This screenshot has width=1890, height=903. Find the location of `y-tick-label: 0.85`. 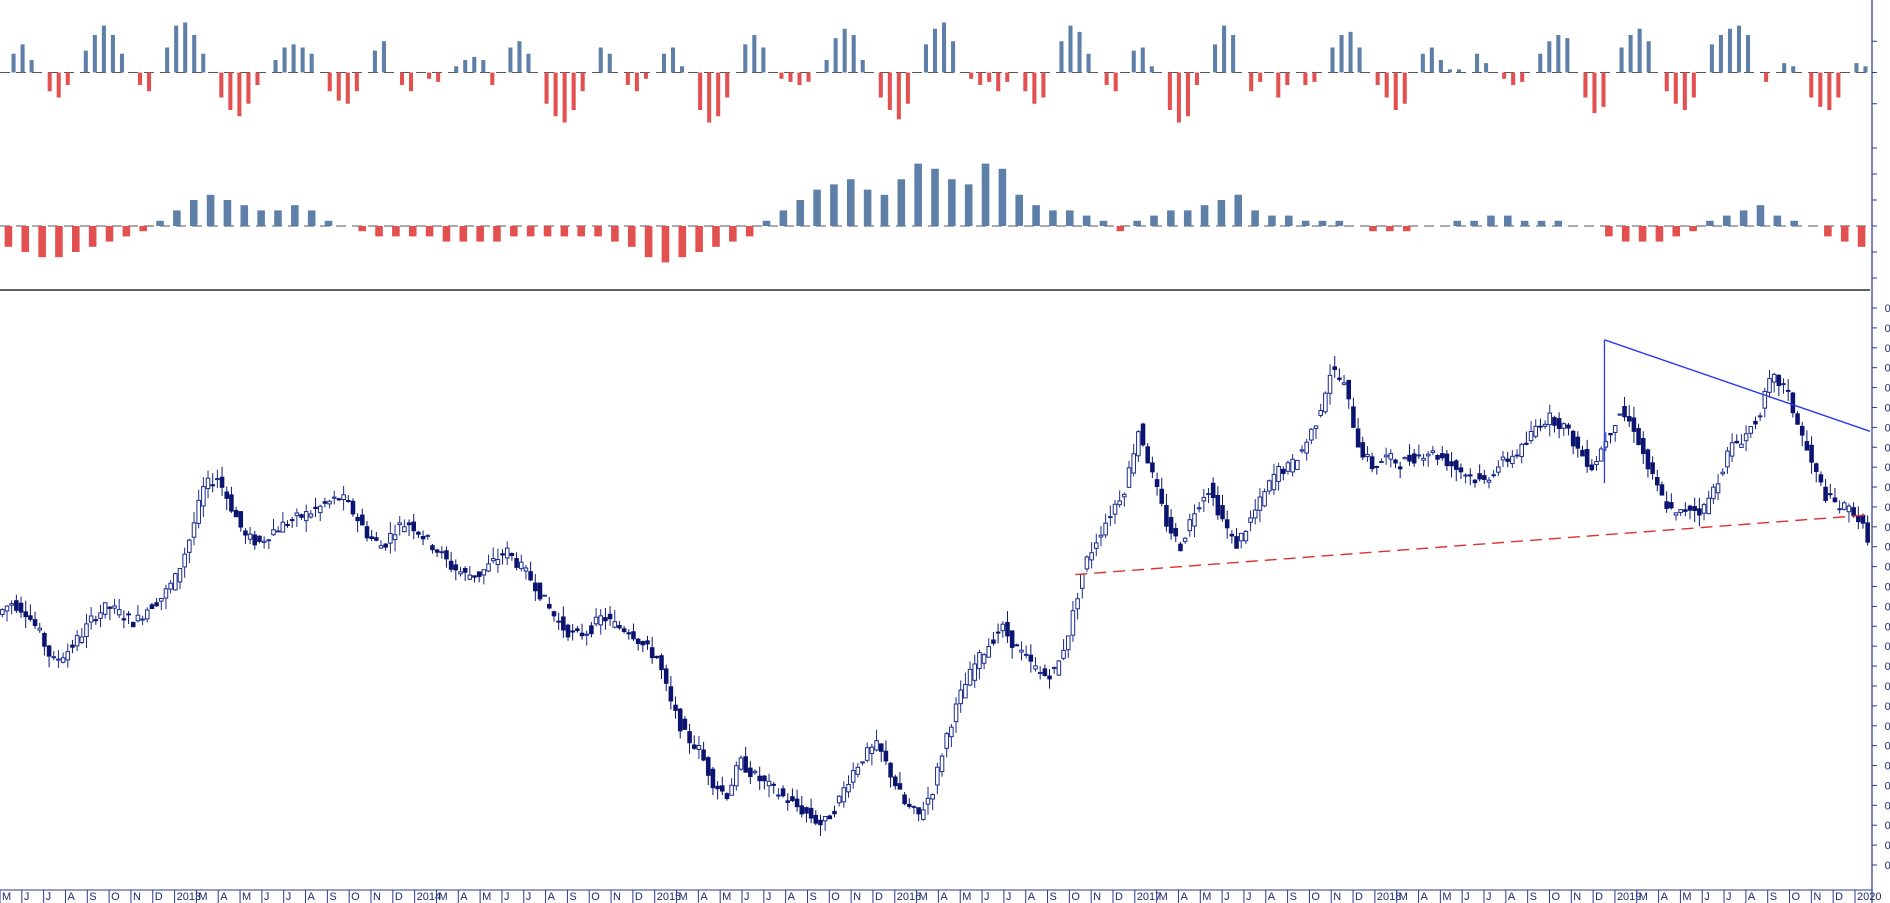

y-tick-label: 0.85 is located at coordinates (1887, 528).